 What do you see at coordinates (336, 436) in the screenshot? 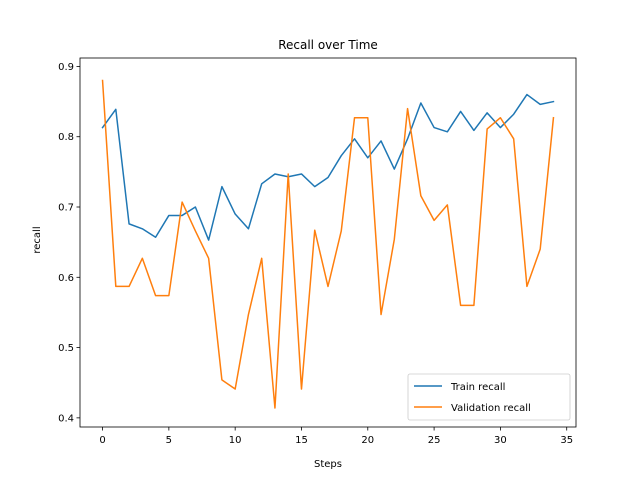
I see `x-axis-ticks: 0 5 10 15 20 25 30 35` at bounding box center [336, 436].